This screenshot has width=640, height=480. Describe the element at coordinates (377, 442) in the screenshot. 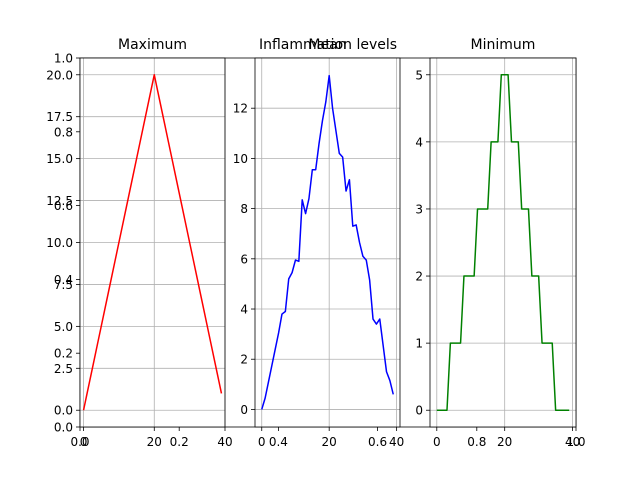

I see `background-x-tick-label: 0.6` at that location.